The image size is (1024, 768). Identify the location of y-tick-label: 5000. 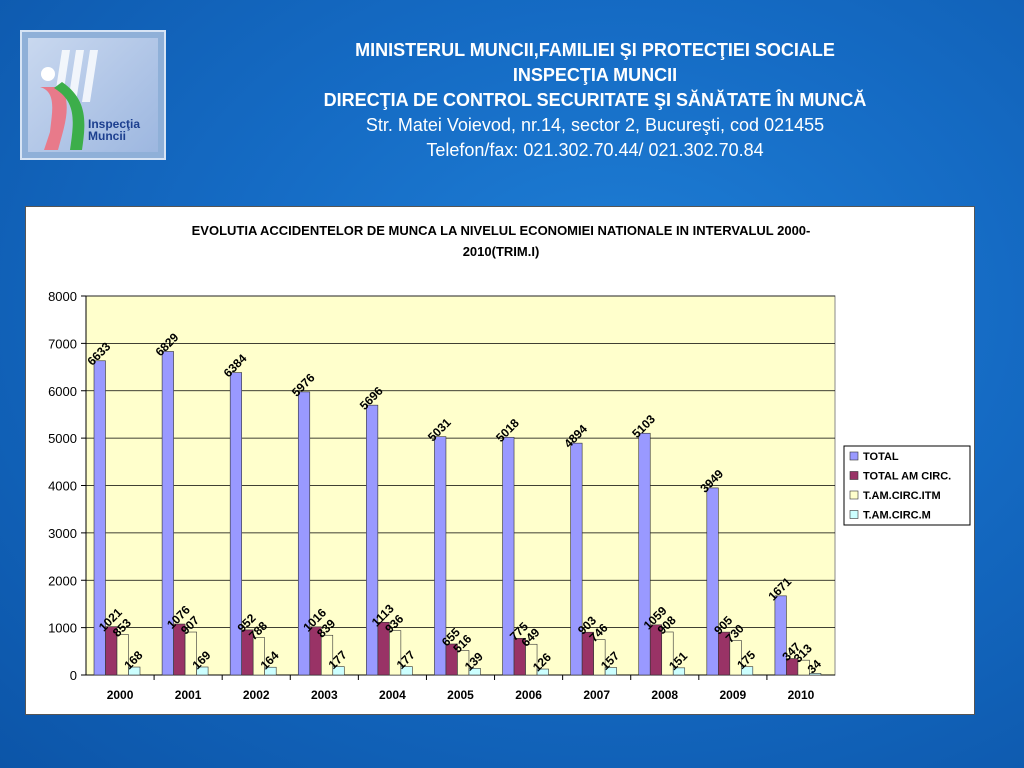
(62, 438).